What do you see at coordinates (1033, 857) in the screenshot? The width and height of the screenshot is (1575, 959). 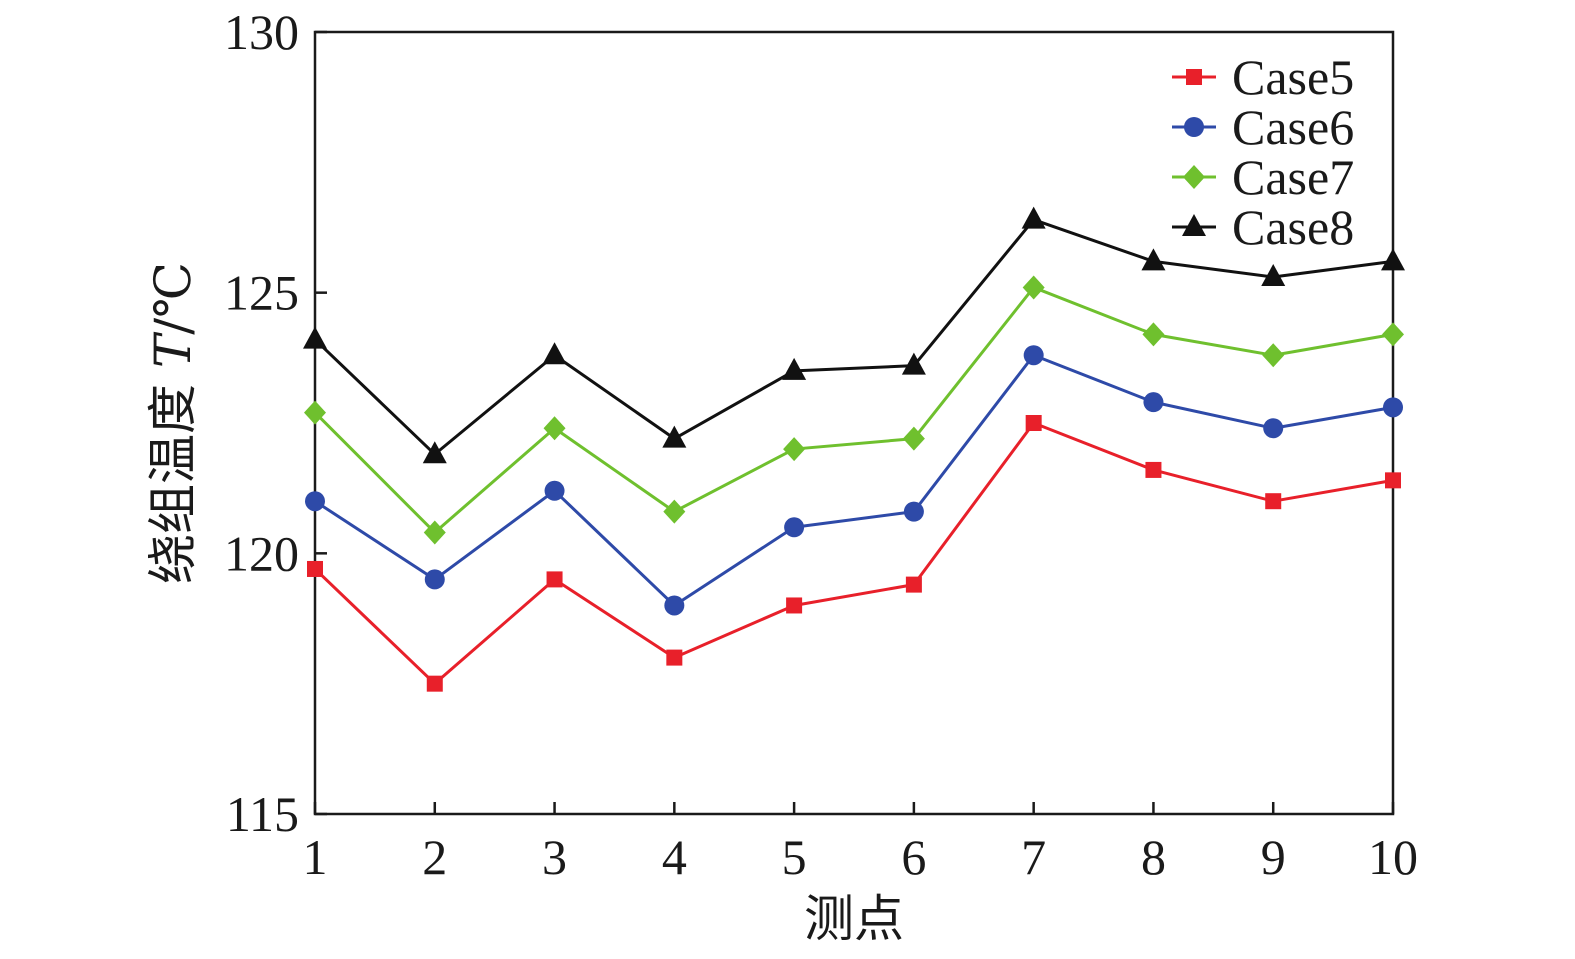 I see `x-tick-label: 7` at bounding box center [1033, 857].